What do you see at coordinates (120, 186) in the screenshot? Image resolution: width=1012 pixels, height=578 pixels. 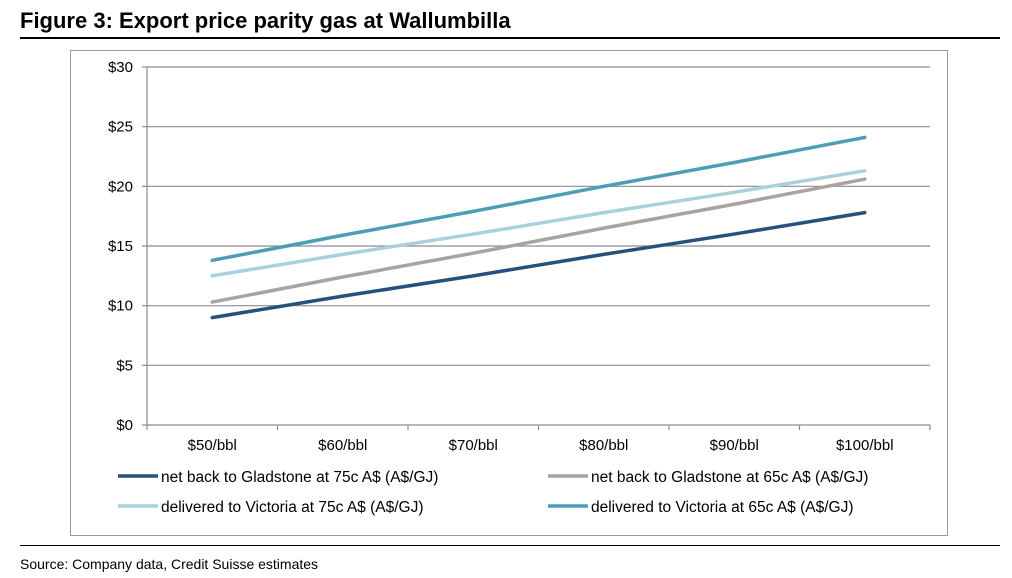 I see `y-tick-label: $20` at bounding box center [120, 186].